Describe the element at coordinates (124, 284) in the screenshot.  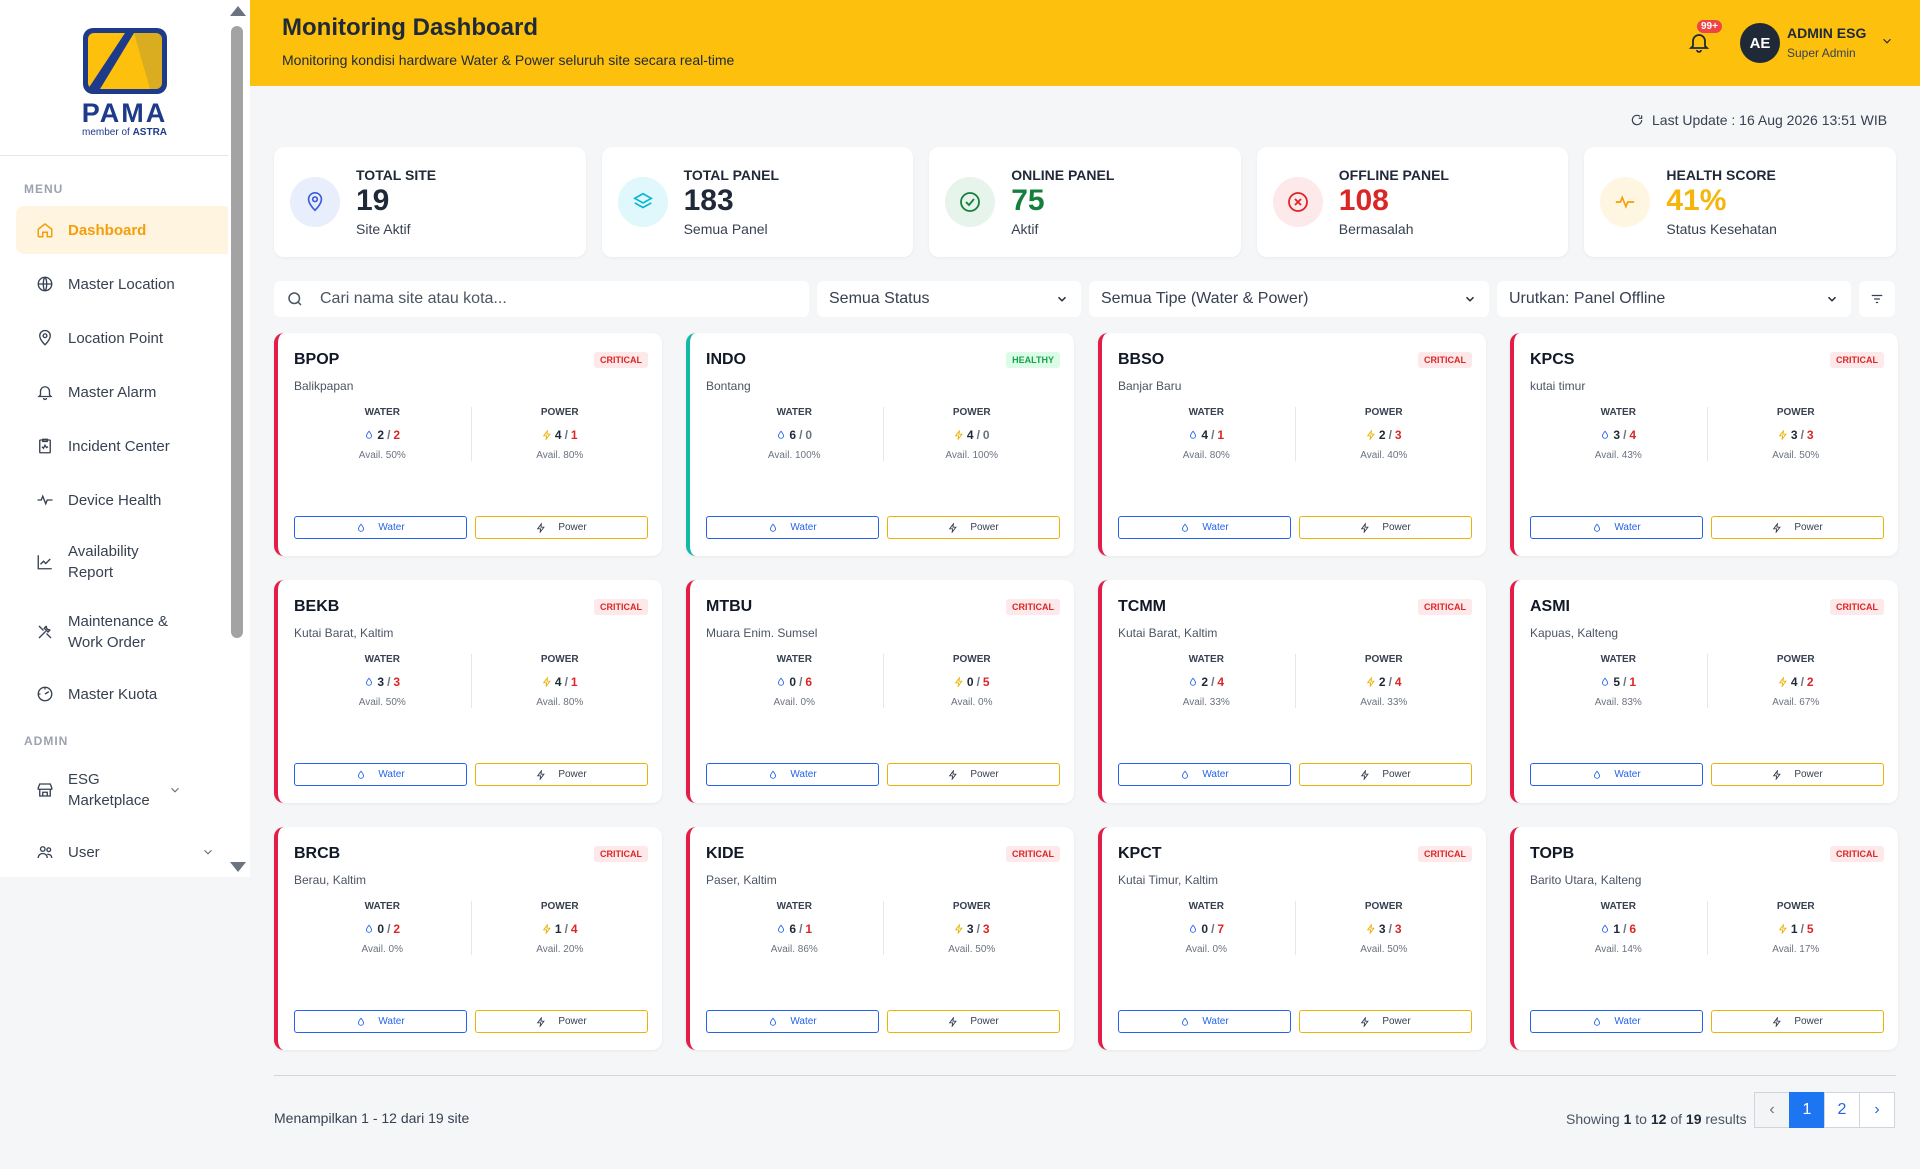
I see `sidebar-item-master-location: Master Location` at that location.